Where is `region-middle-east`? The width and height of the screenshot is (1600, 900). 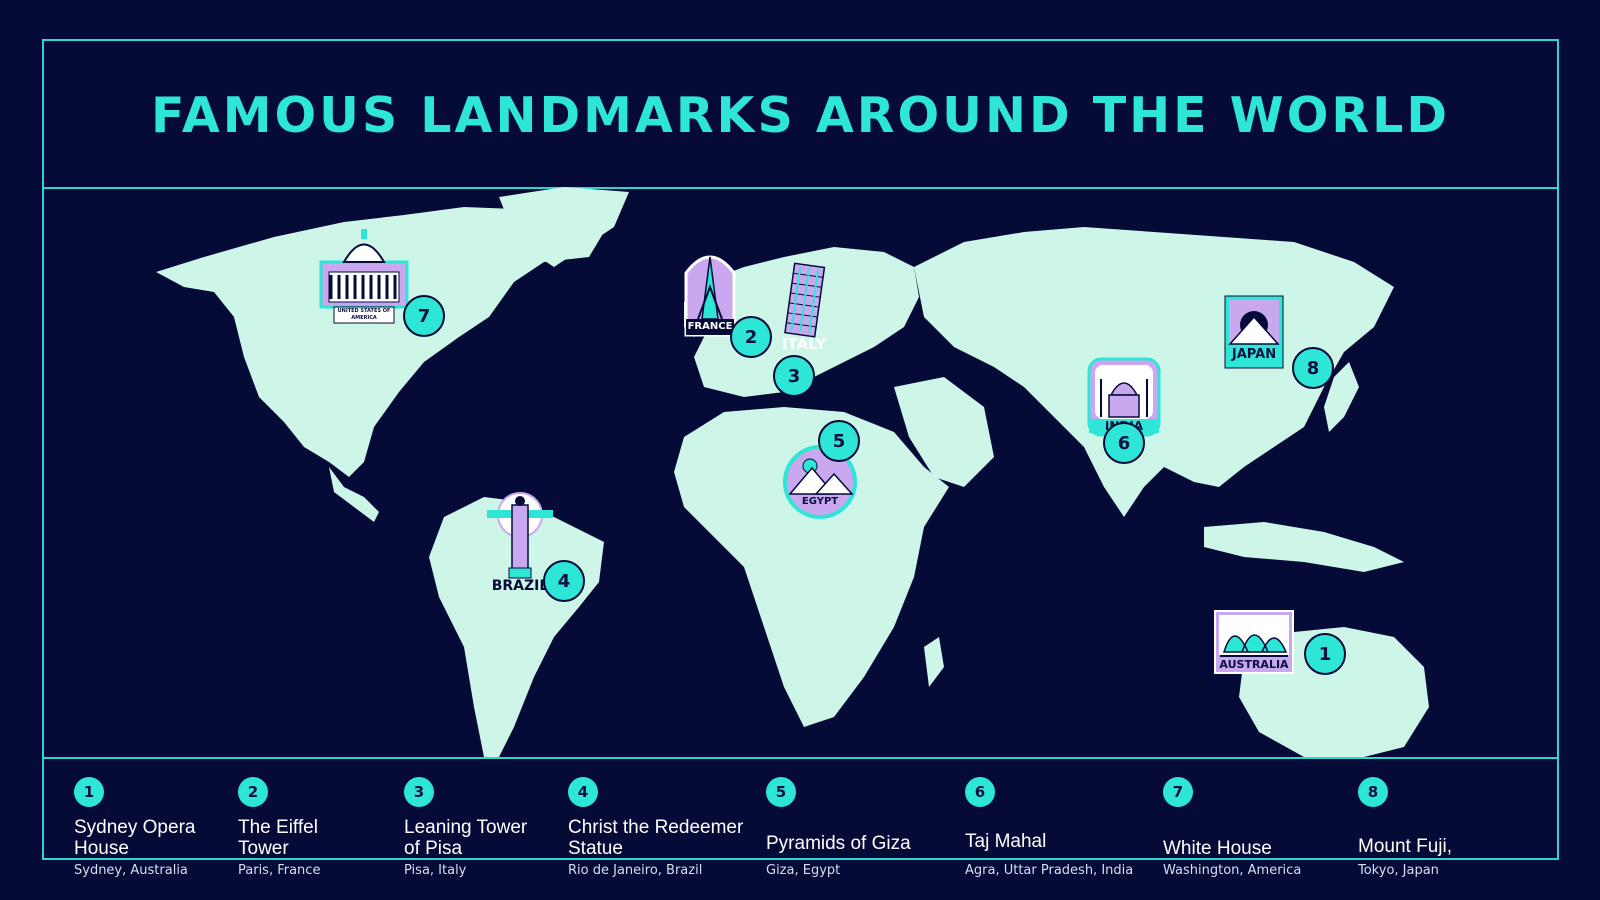
region-middle-east is located at coordinates (944, 432).